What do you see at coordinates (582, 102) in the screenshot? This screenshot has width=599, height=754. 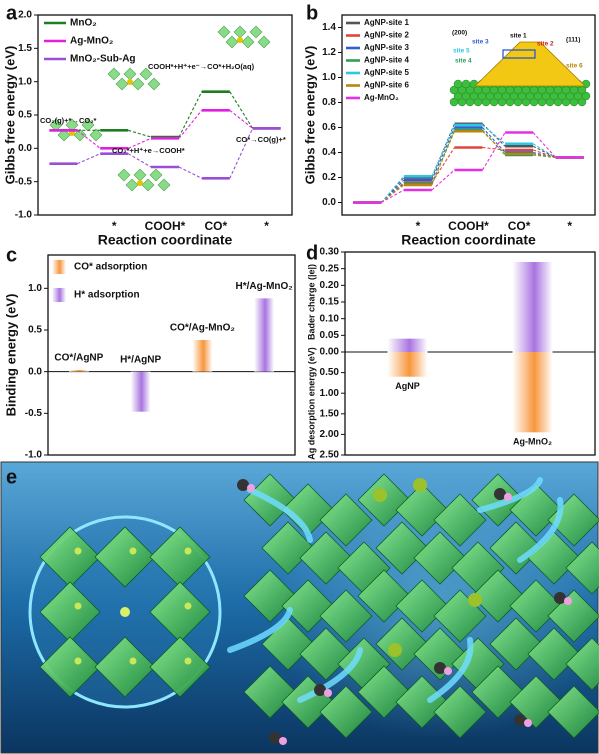 I see `substrate-atom` at bounding box center [582, 102].